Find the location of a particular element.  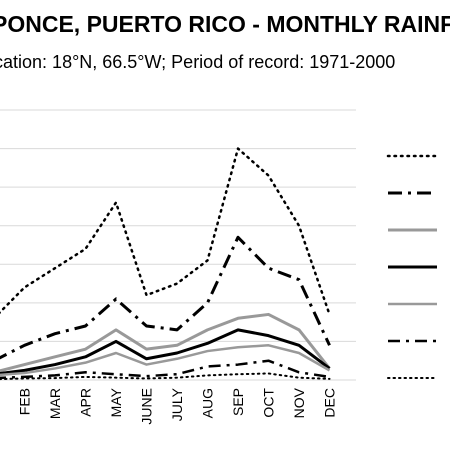

x-tick-label: JULY is located at coordinates (177, 404).